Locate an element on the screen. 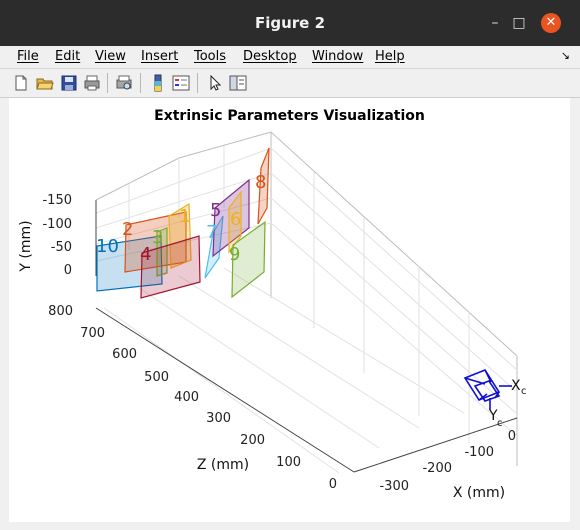 The height and width of the screenshot is (530, 580). menu-file: File is located at coordinates (28, 56).